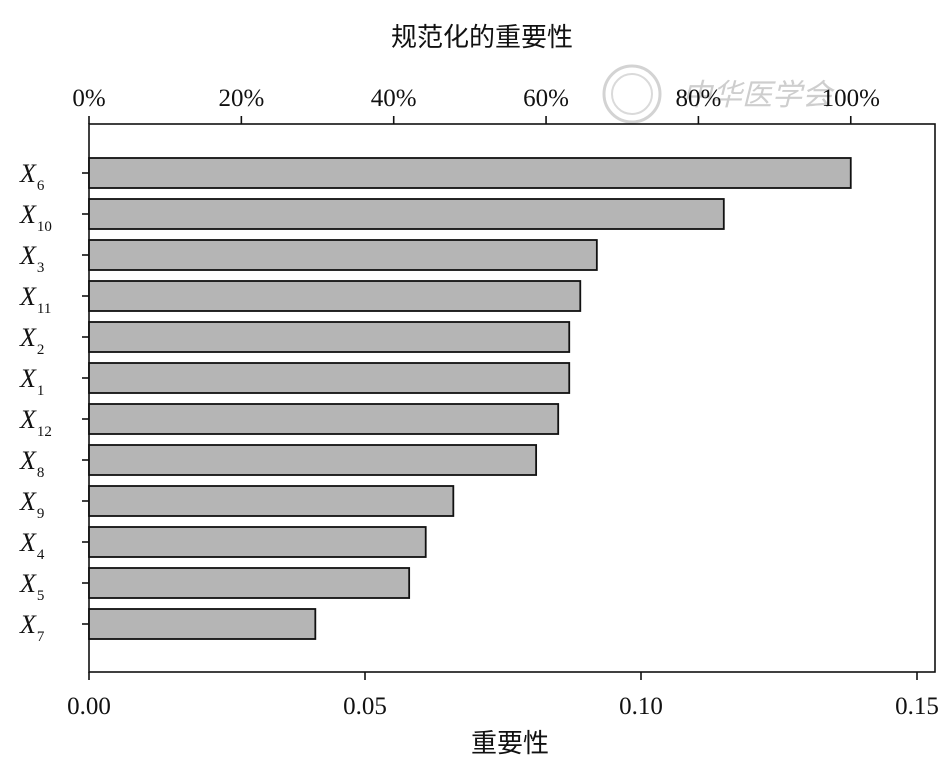 The image size is (945, 770). Describe the element at coordinates (31, 586) in the screenshot. I see `category-label: X5` at that location.